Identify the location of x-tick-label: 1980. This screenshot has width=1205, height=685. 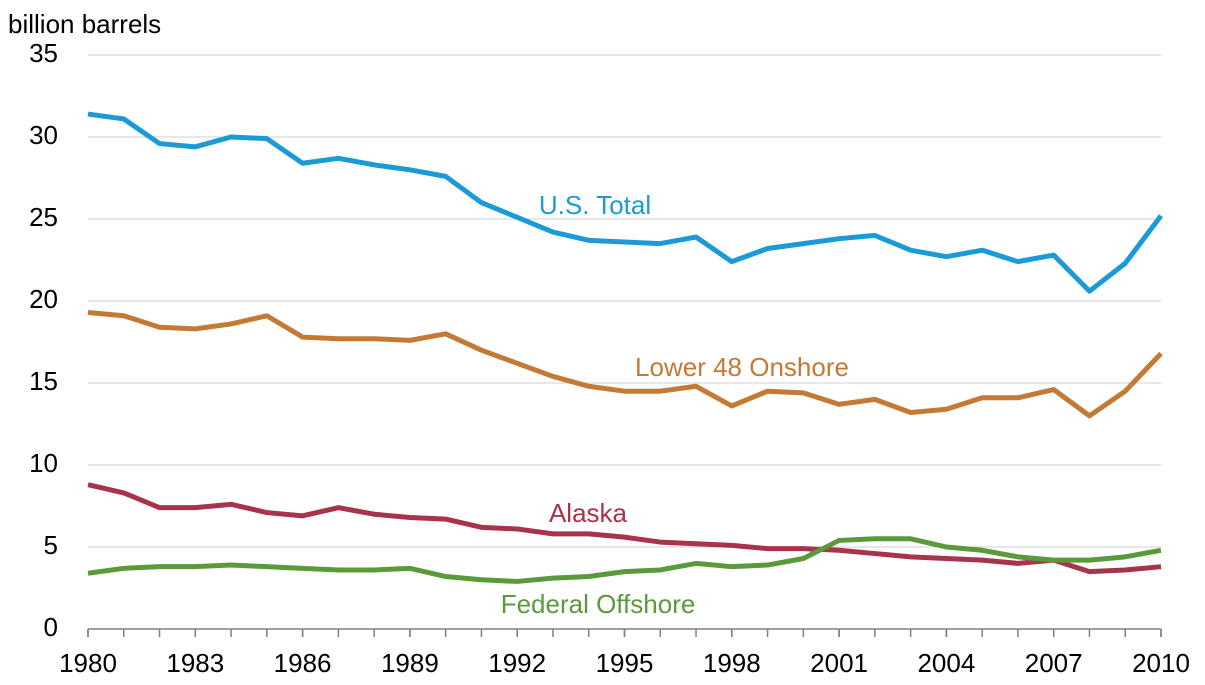
(88, 663).